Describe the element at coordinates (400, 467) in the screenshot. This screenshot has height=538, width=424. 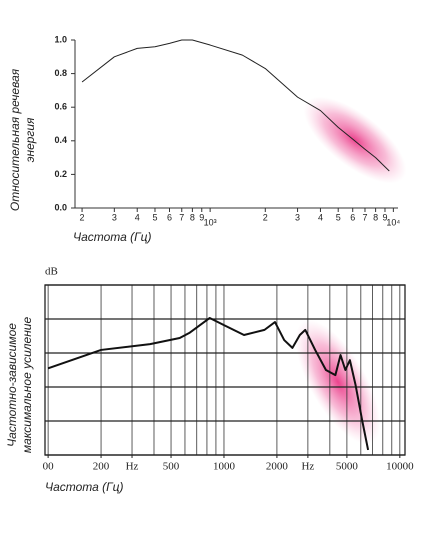
I see `x-tick-label: 10000` at that location.